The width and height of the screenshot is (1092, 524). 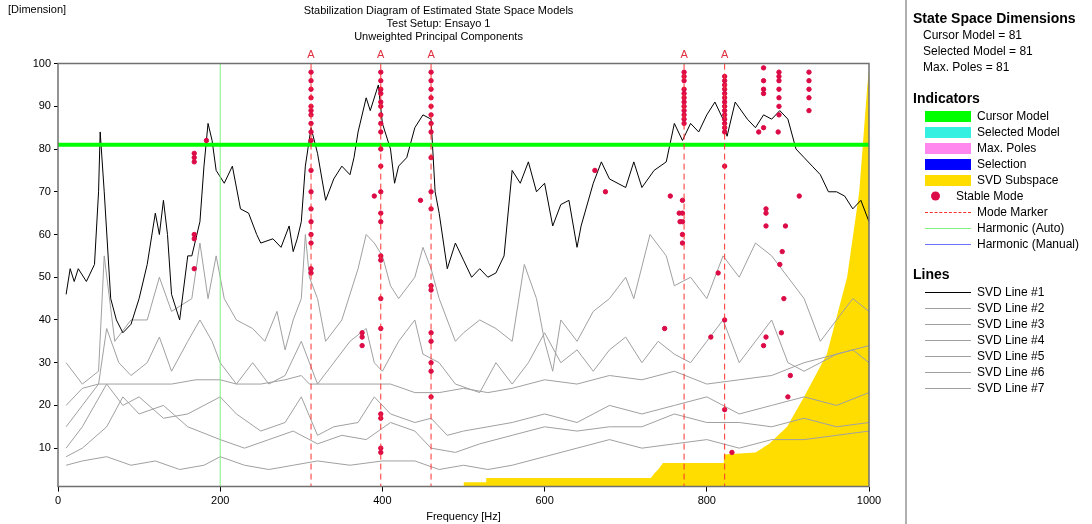 What do you see at coordinates (869, 500) in the screenshot?
I see `x-tick-label: 1000` at bounding box center [869, 500].